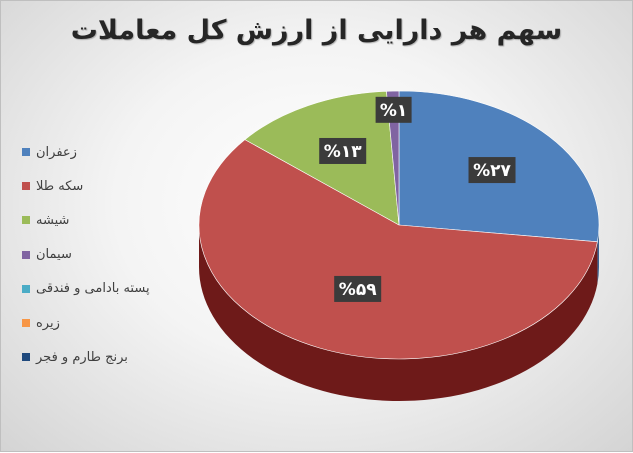 This screenshot has width=633, height=453. What do you see at coordinates (53, 220) in the screenshot?
I see `legend-label: شیشه` at bounding box center [53, 220].